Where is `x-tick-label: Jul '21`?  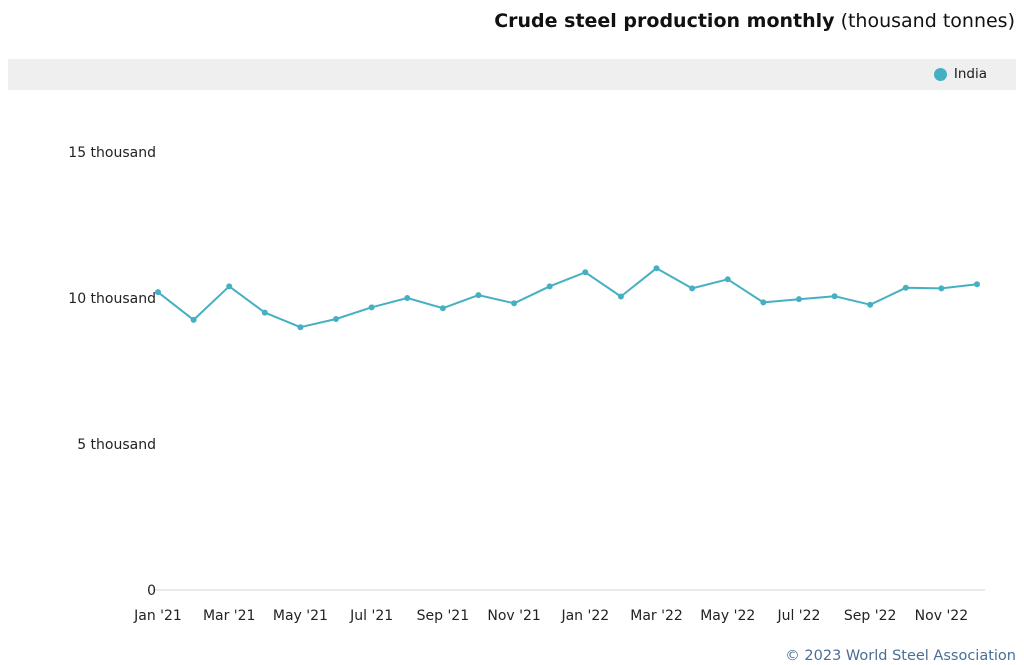 x-tick-label: Jul '21 is located at coordinates (371, 616).